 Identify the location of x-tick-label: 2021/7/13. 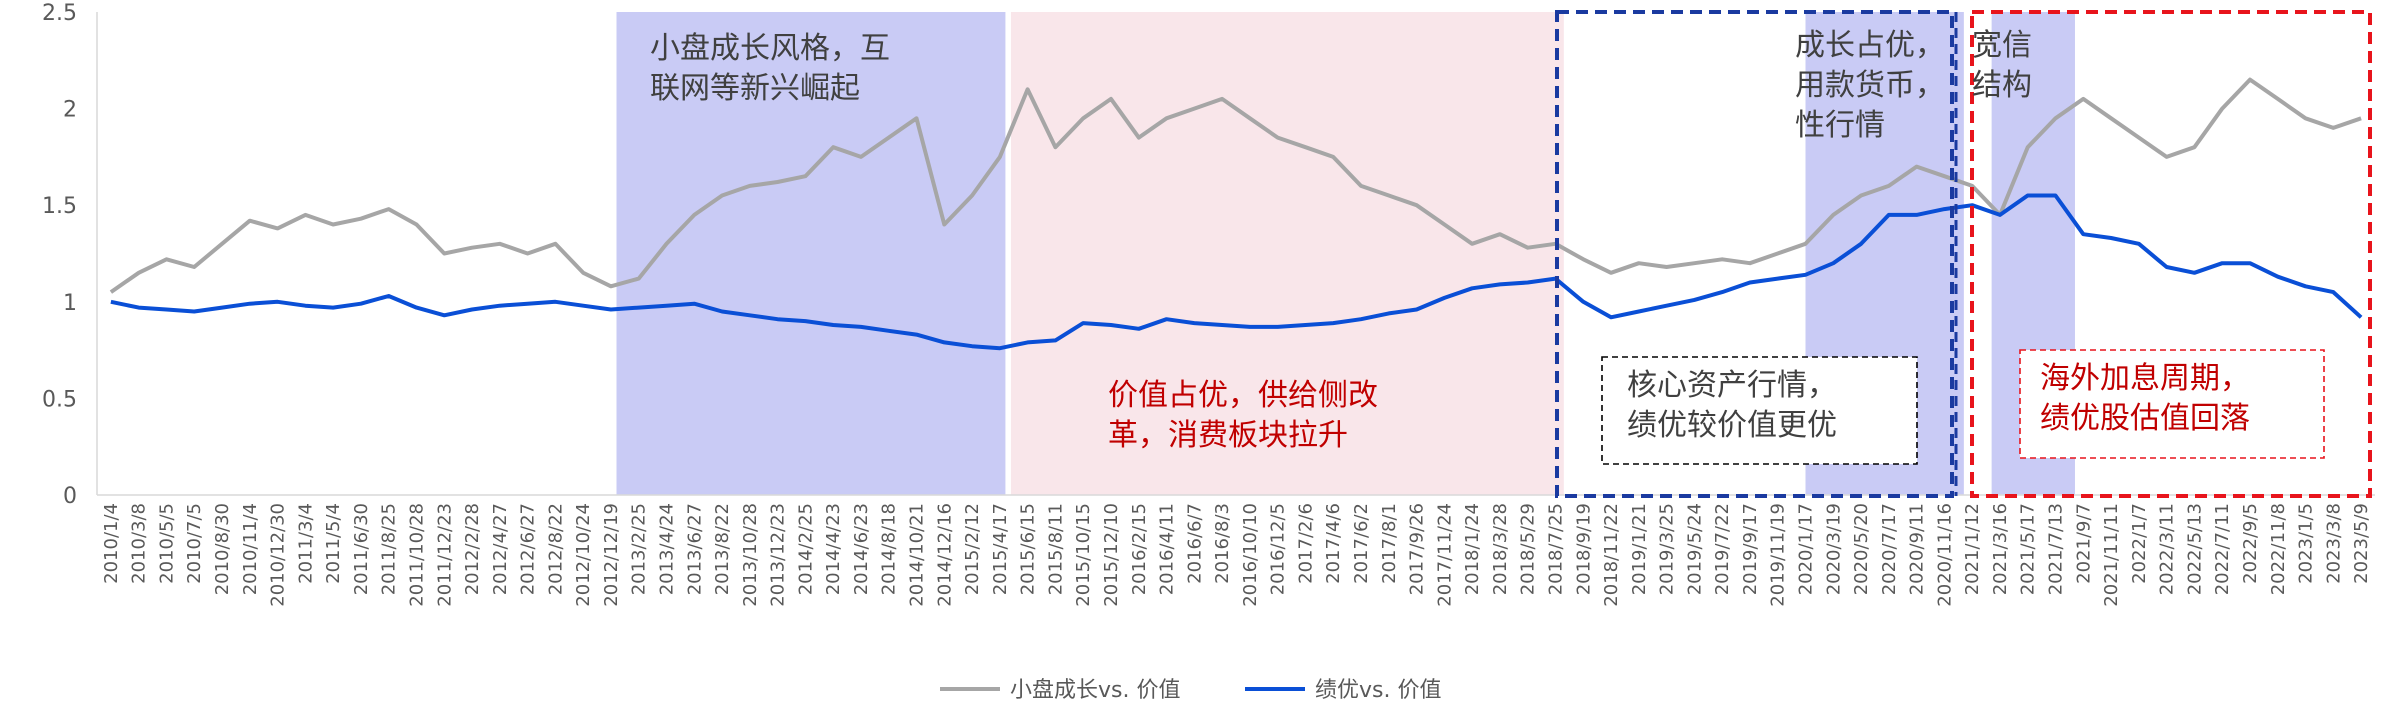
(2056, 549).